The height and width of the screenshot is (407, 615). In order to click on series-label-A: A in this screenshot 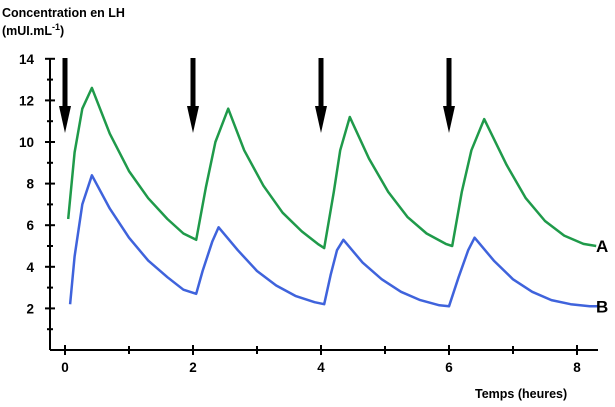, I will do `click(602, 246)`.